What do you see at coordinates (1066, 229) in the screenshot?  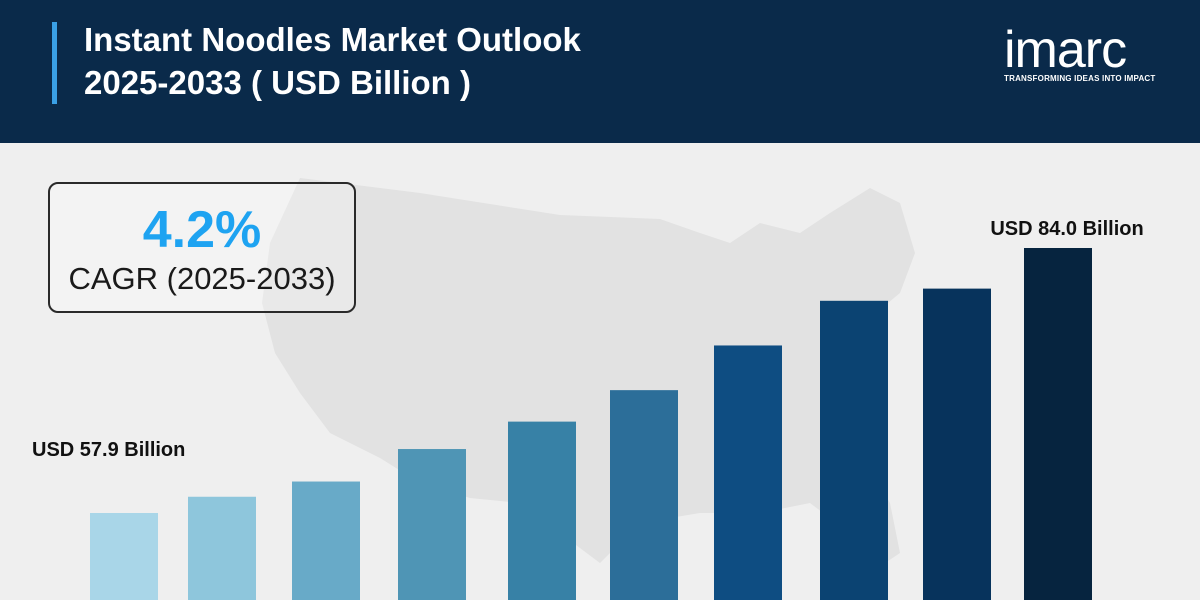 I see `bar-data-label-10: USD 84.0 Billion` at bounding box center [1066, 229].